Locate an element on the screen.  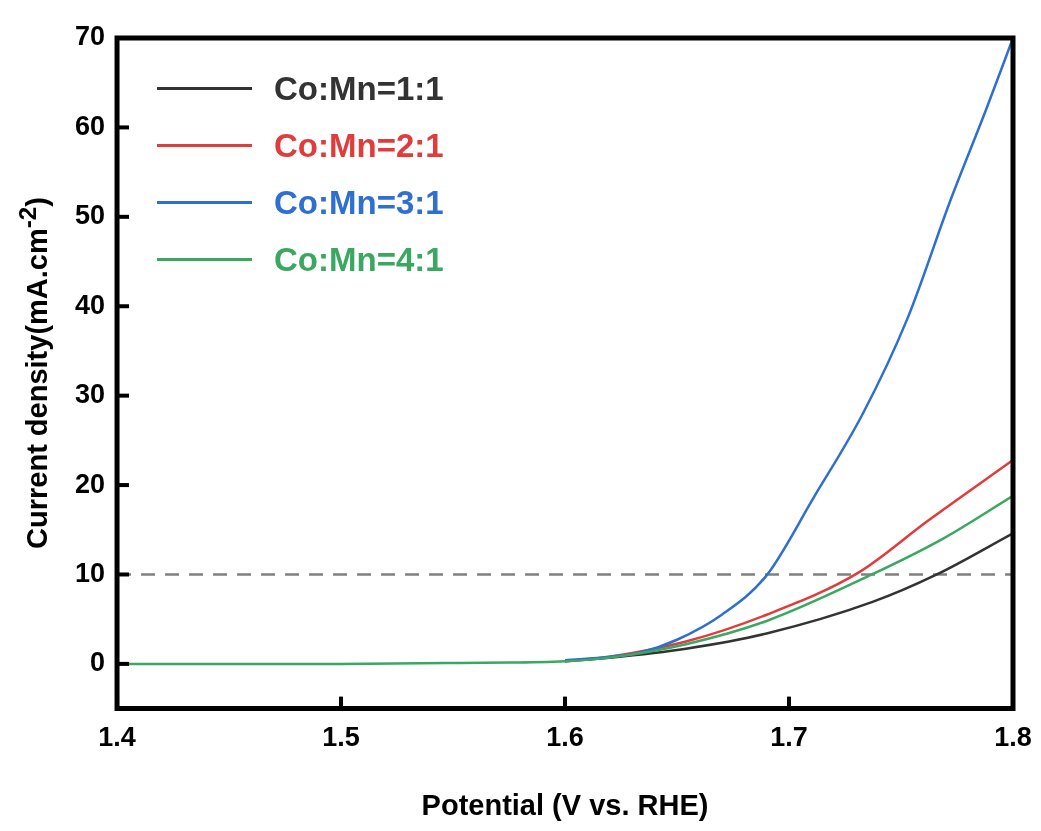
y-tick-label: 20 is located at coordinates (90, 483).